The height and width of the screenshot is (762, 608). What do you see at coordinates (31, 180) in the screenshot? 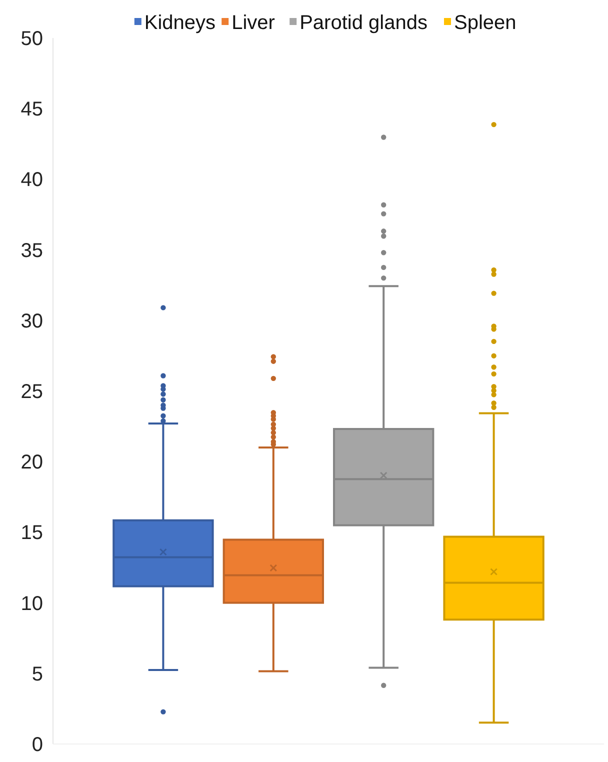
I see `y-tick-label: 40` at bounding box center [31, 180].